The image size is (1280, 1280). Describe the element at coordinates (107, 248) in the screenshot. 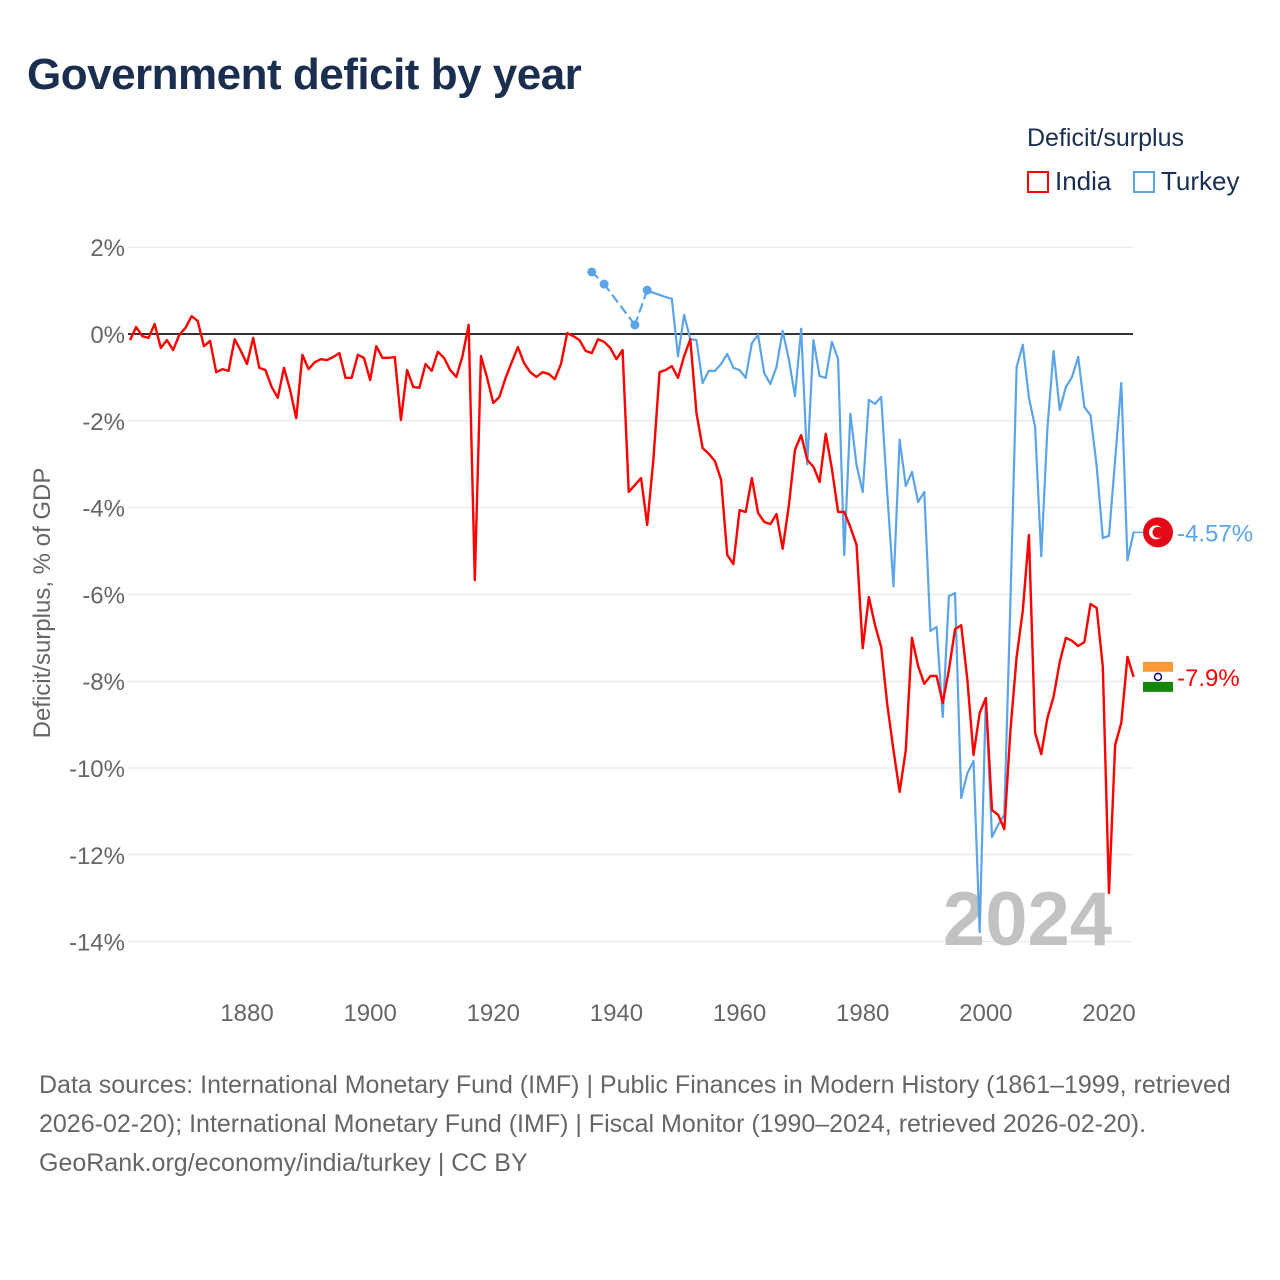

I see `y-tick-label: 2%` at that location.